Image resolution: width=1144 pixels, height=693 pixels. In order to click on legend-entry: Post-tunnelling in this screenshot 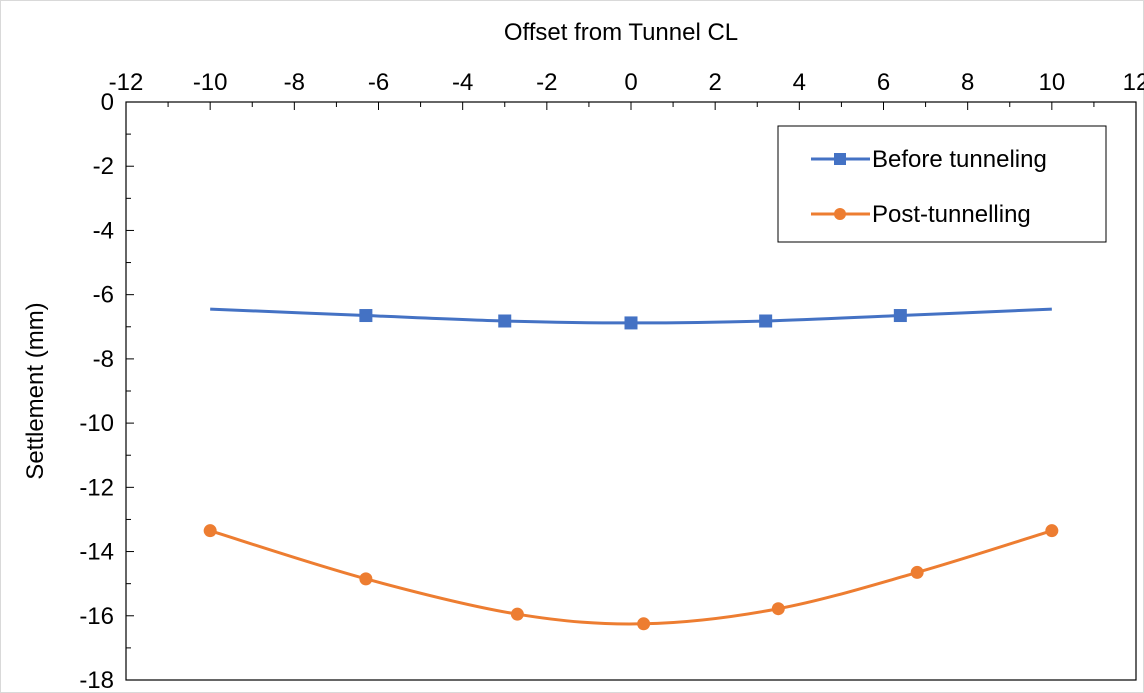, I will do `click(921, 214)`.